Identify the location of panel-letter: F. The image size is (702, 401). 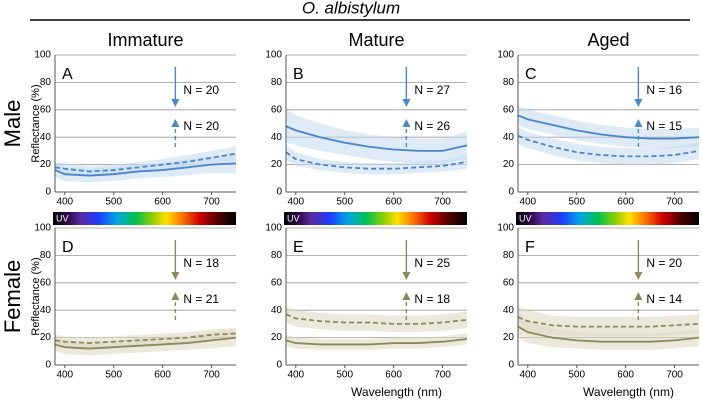
(530, 247).